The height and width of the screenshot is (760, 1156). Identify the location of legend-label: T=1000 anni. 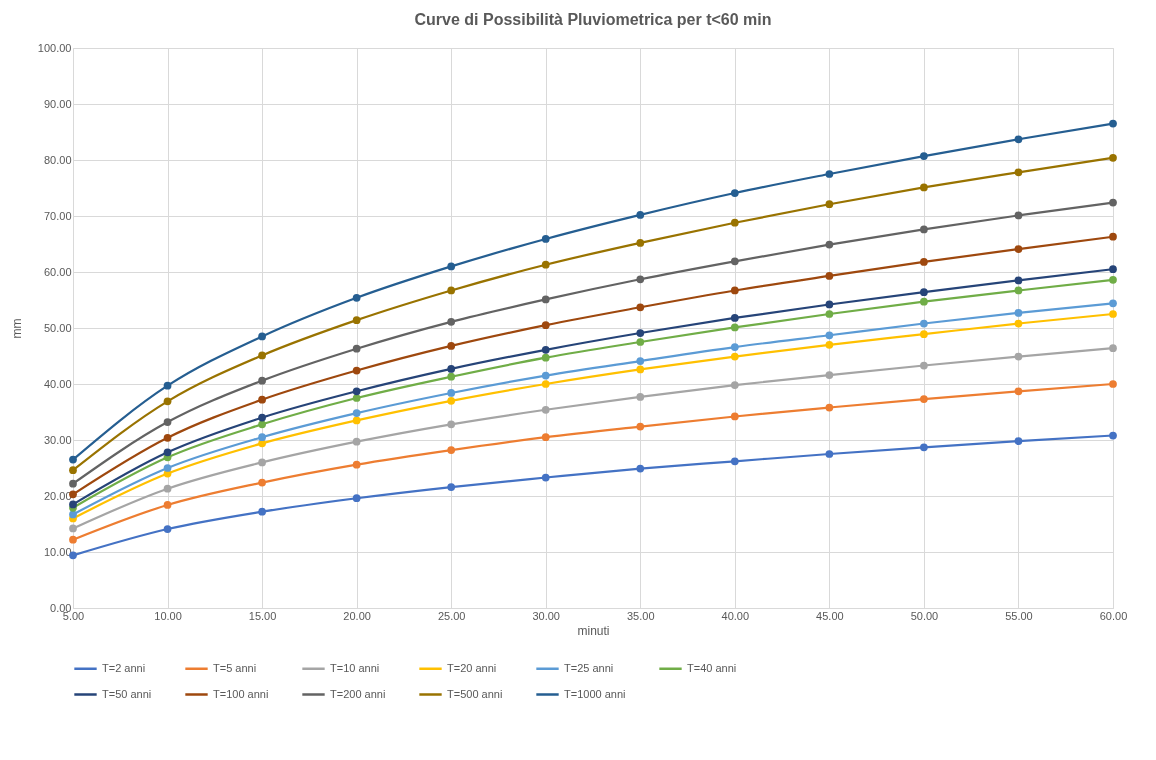
(595, 693).